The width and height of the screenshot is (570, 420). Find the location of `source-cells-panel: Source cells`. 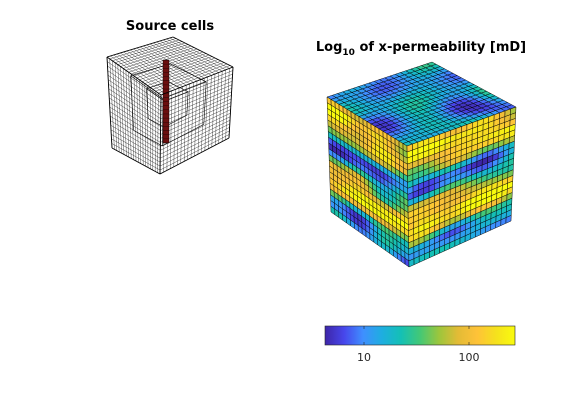

source-cells-panel: Source cells is located at coordinates (170, 97).